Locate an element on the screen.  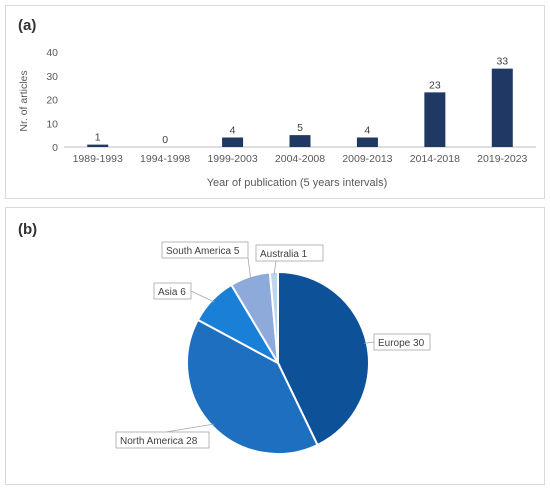
bar-data-label: 23 is located at coordinates (435, 85).